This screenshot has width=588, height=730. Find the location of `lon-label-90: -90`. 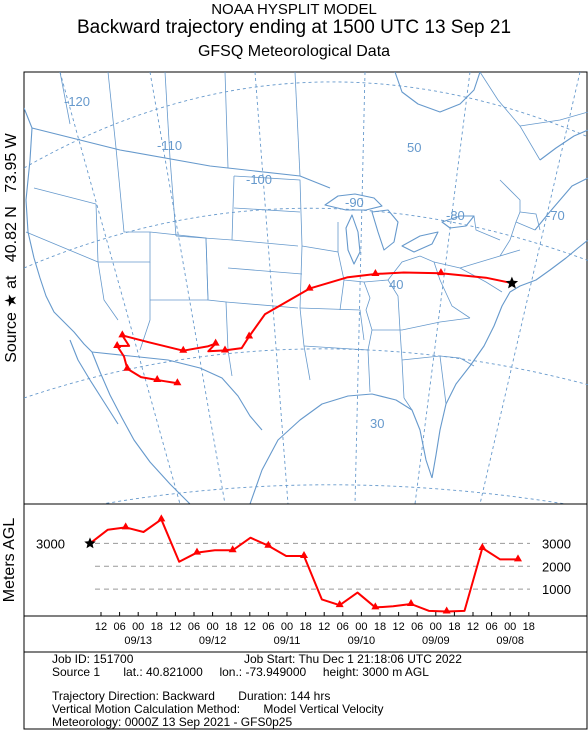

lon-label-90: -90 is located at coordinates (354, 202).